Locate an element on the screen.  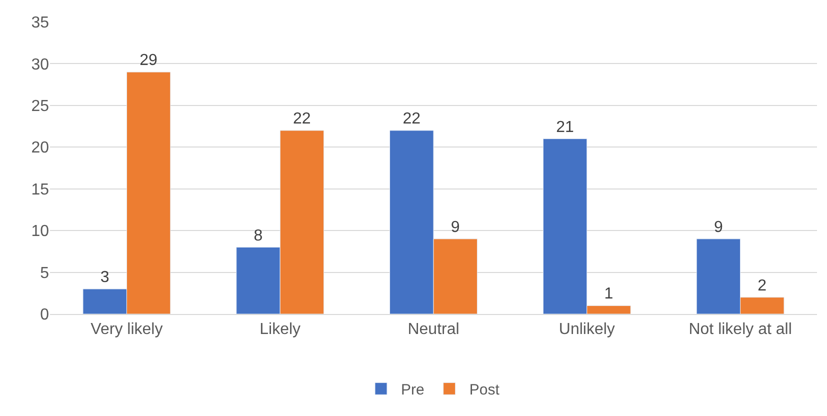
data-label: 2 is located at coordinates (762, 285).